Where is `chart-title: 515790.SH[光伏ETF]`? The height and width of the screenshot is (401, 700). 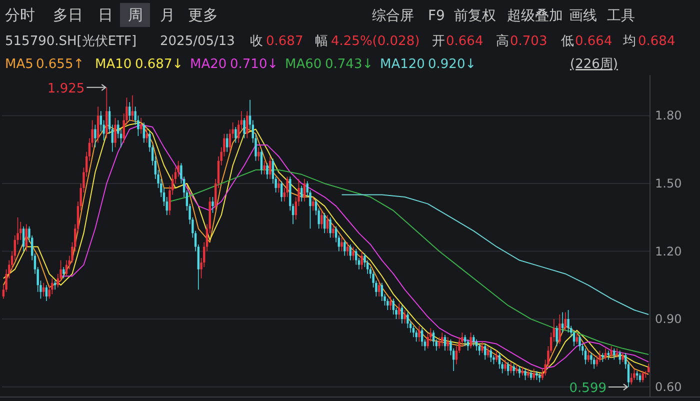 chart-title: 515790.SH[光伏ETF] is located at coordinates (71, 41).